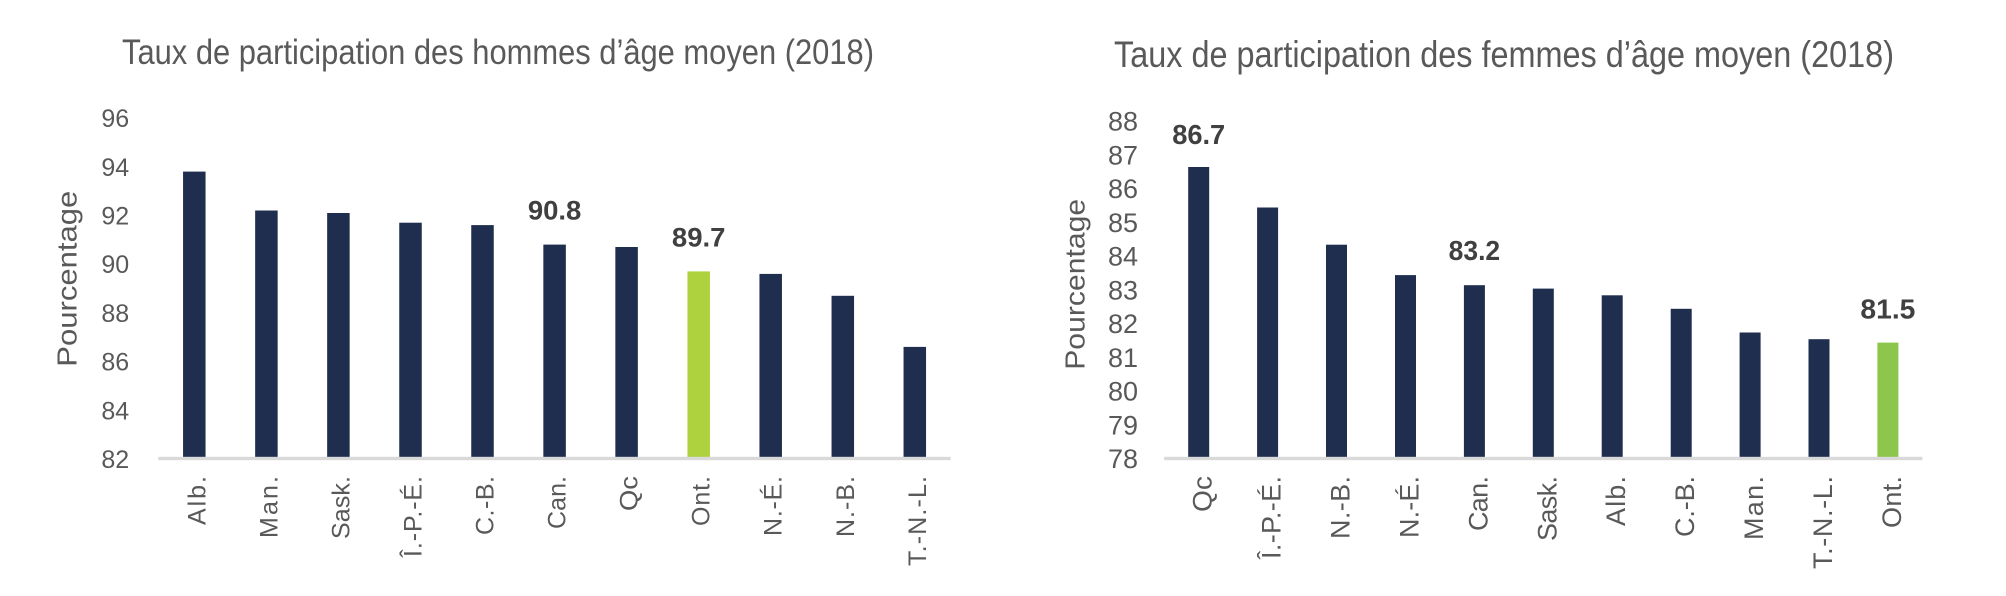 The width and height of the screenshot is (2006, 596). I want to click on svg-text: 83, so click(1123, 290).